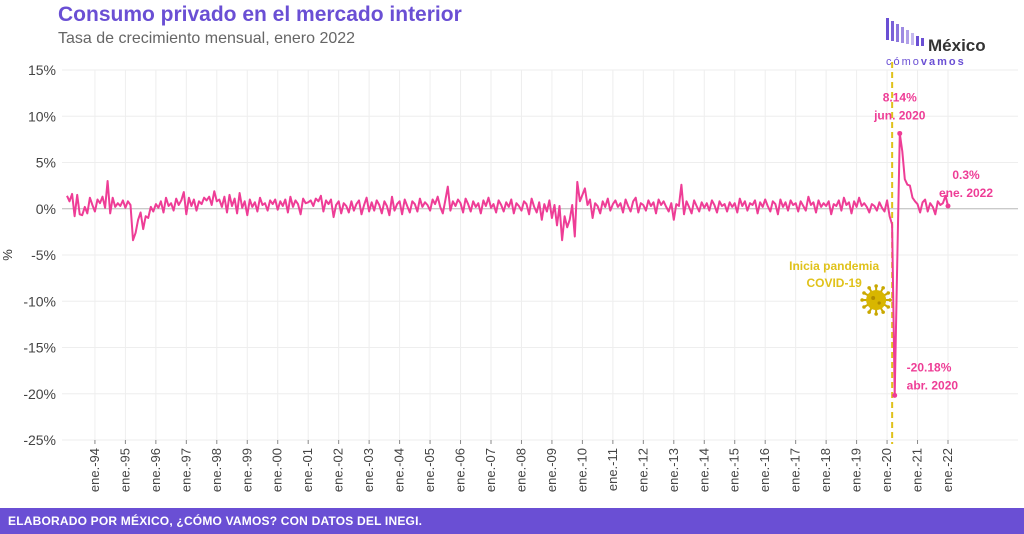 The height and width of the screenshot is (534, 1024). I want to click on y-tick-label: -15%, so click(39, 348).